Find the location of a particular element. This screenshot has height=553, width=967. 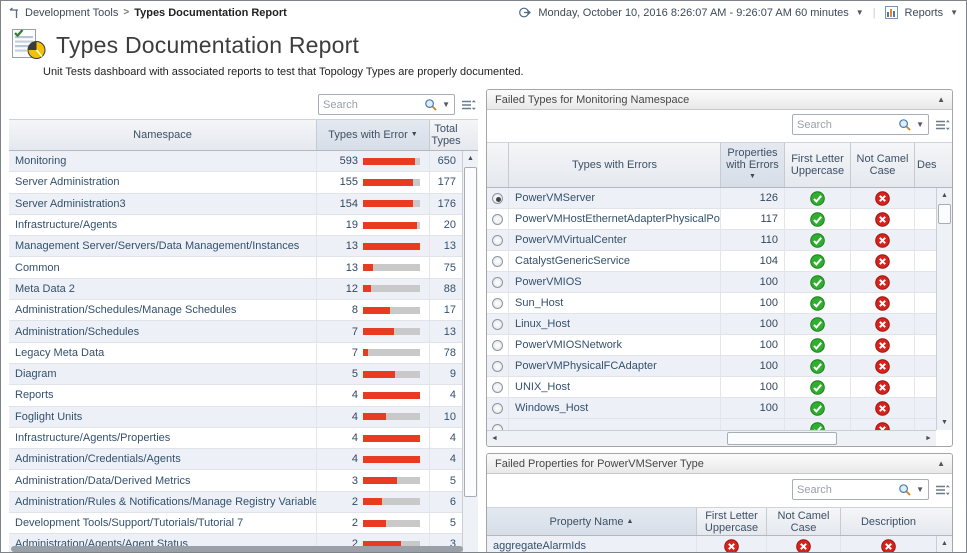

failed-properties-vertical-scrollbar: ▲ is located at coordinates (944, 544).